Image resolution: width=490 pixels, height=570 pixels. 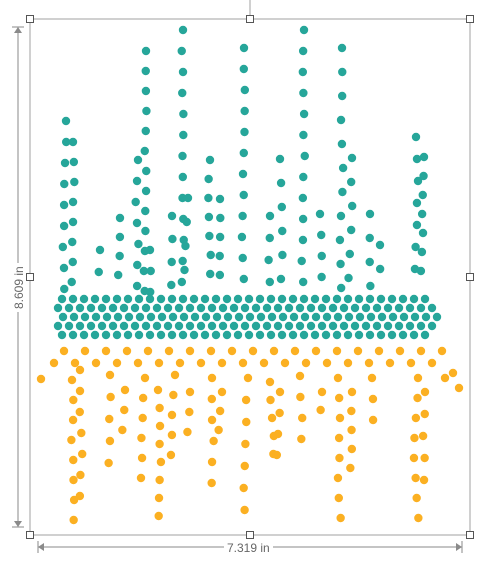 I want to click on handle-top-center, so click(x=250, y=19).